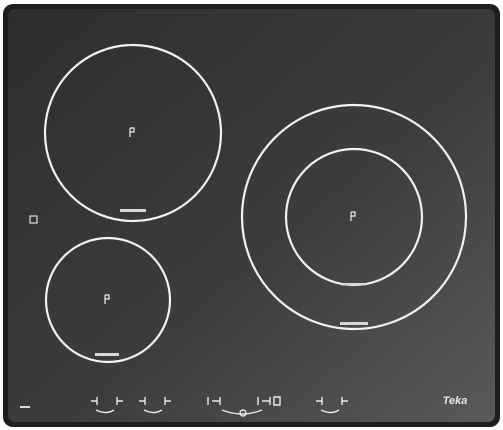  Describe the element at coordinates (244, 406) in the screenshot. I see `control-timer` at that location.